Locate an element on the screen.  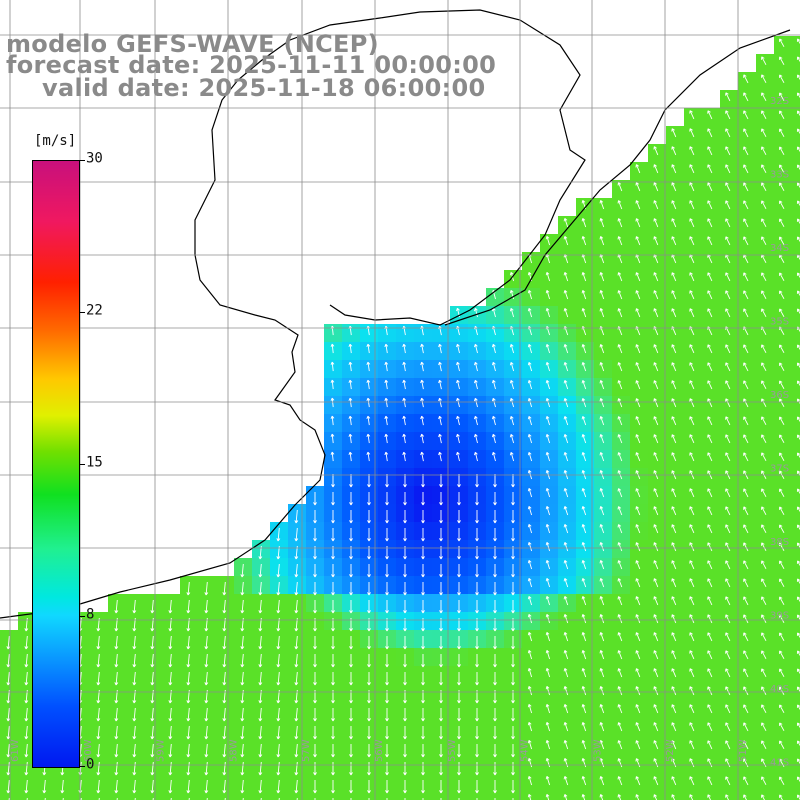
longitude-label: 54W is located at coordinates (525, 750).